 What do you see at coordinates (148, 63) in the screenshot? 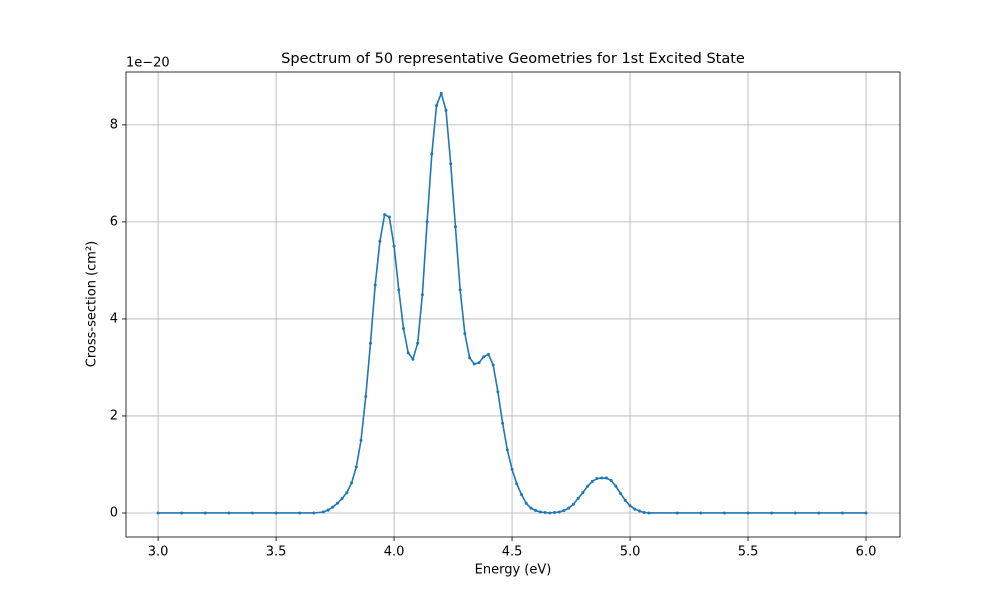
I see `y-offset-label: 1e−20` at bounding box center [148, 63].